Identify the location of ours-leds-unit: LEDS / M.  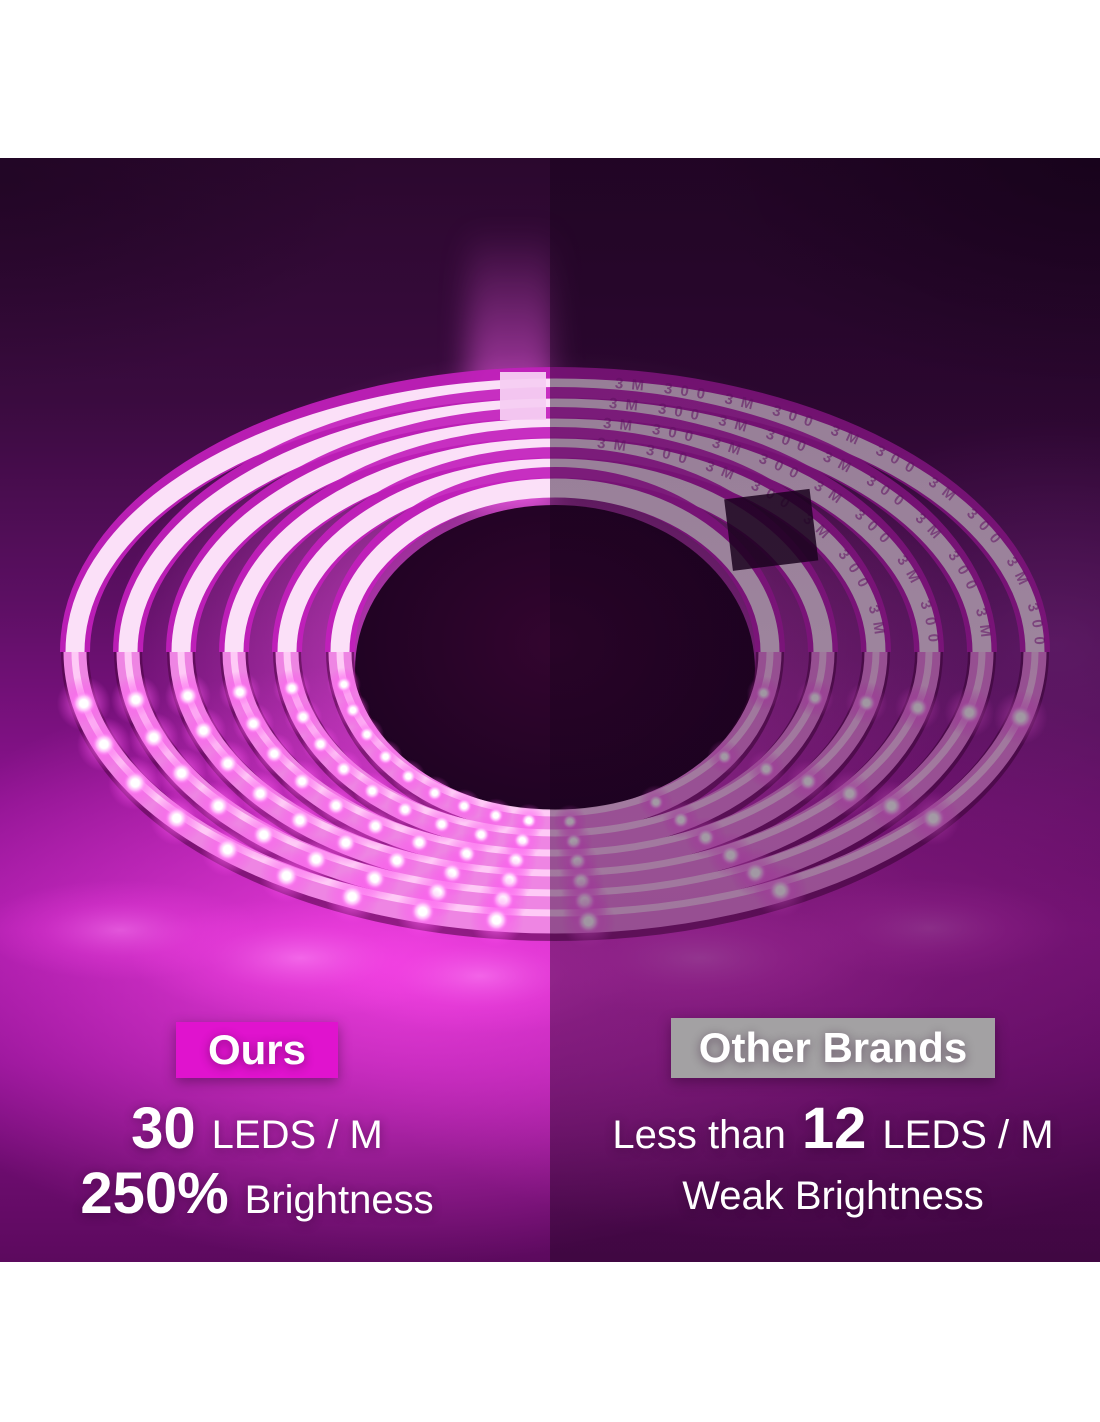
(297, 1135).